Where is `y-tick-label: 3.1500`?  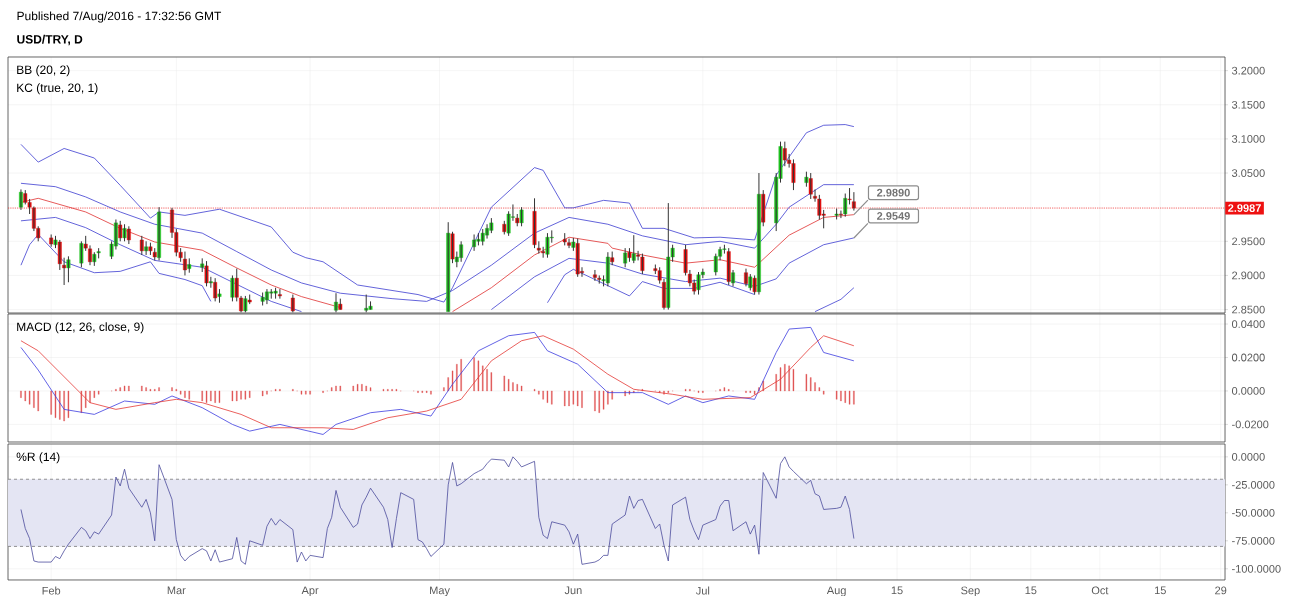 y-tick-label: 3.1500 is located at coordinates (1248, 104).